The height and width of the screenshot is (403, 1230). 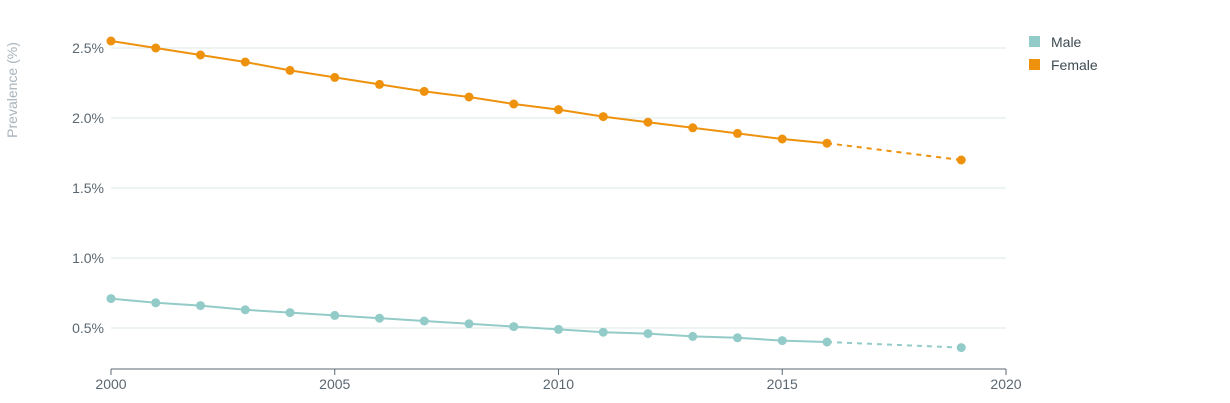 What do you see at coordinates (12, 90) in the screenshot?
I see `y-axis-title: Prevalence (%)` at bounding box center [12, 90].